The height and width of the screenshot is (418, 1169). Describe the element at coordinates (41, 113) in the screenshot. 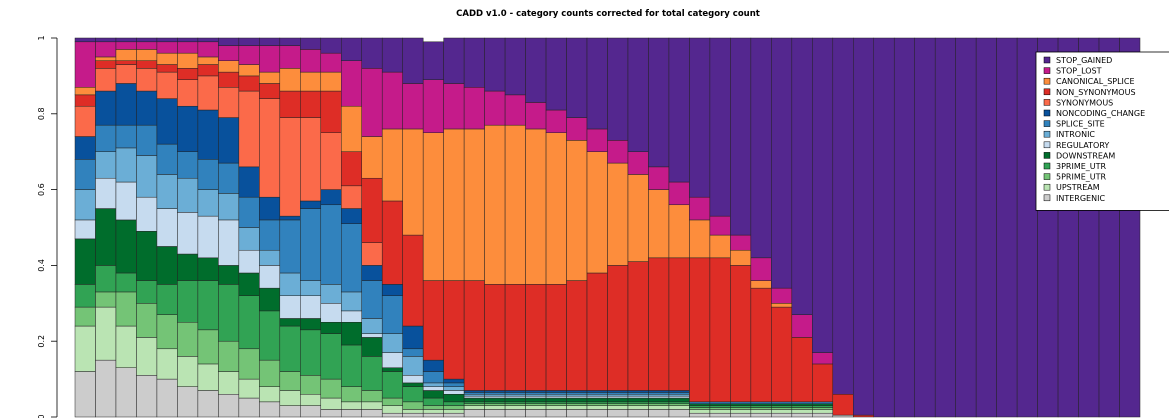

I see `y-tick-label: 0.8` at that location.